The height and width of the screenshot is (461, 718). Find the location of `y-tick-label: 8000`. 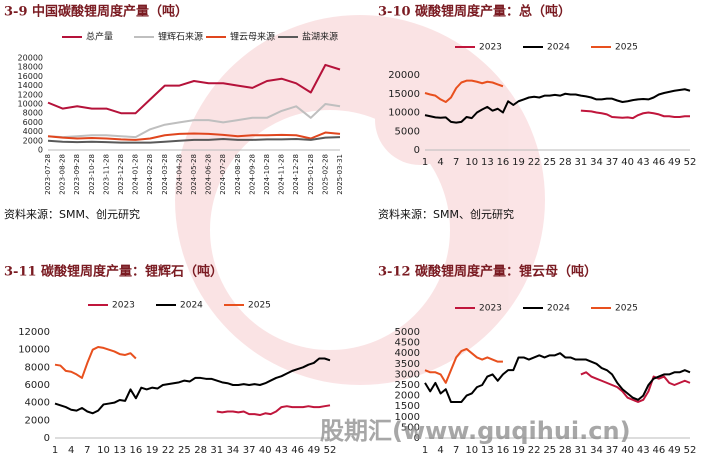

y-tick-label: 8000 is located at coordinates (37, 367).